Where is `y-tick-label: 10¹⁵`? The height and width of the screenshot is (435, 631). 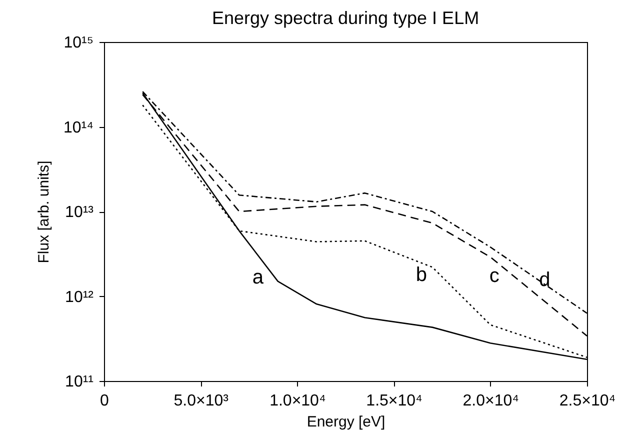
y-tick-label: 10¹⁵ is located at coordinates (79, 43).